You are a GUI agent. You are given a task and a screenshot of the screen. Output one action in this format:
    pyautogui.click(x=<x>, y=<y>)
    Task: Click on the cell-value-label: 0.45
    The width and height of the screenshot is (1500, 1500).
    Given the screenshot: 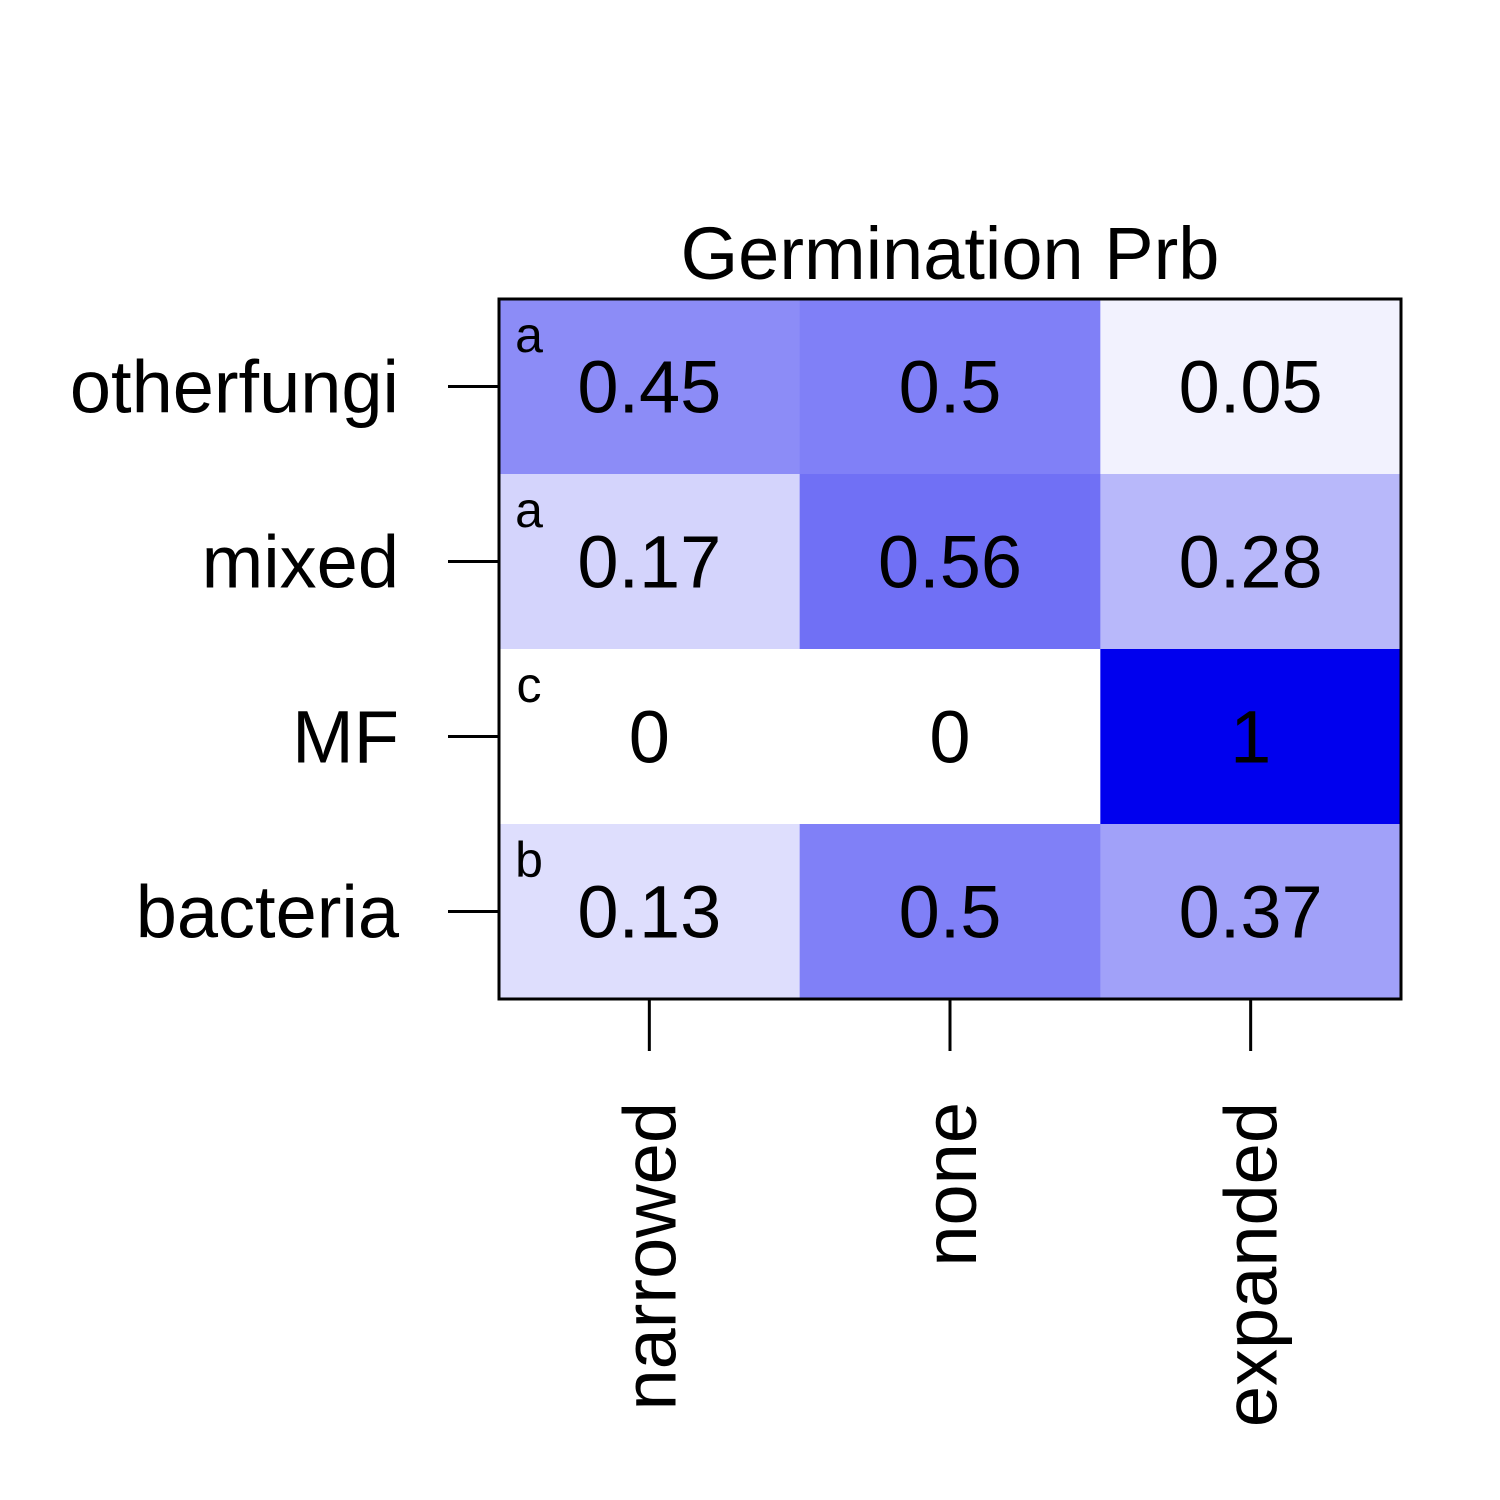 What is the action you would take?
    pyautogui.click(x=649, y=387)
    